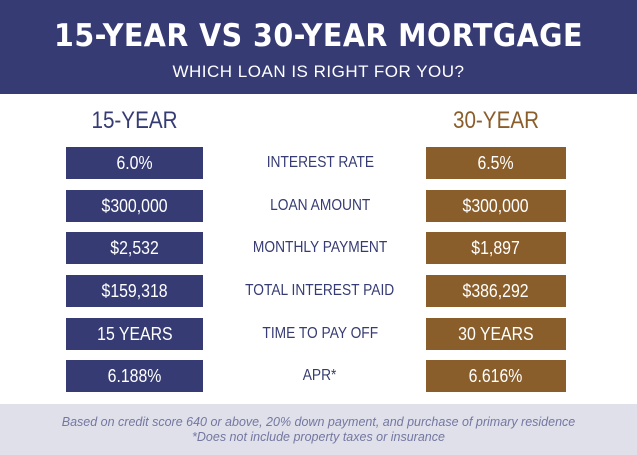  I want to click on row-label: TOTAL INTEREST PAID, so click(320, 290).